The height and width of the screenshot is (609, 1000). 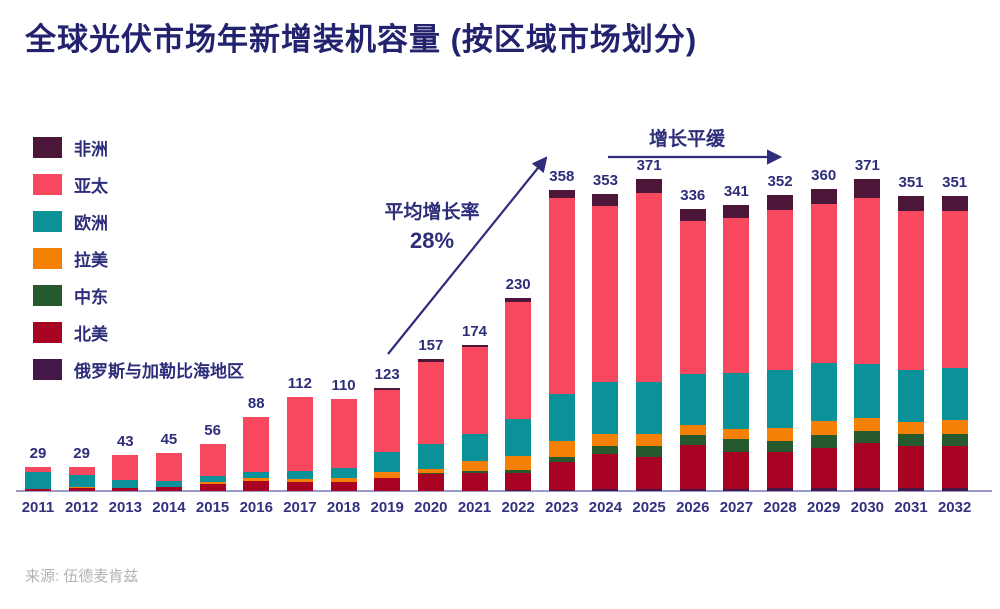 What do you see at coordinates (432, 212) in the screenshot?
I see `avg-growth-text: 平均增长率` at bounding box center [432, 212].